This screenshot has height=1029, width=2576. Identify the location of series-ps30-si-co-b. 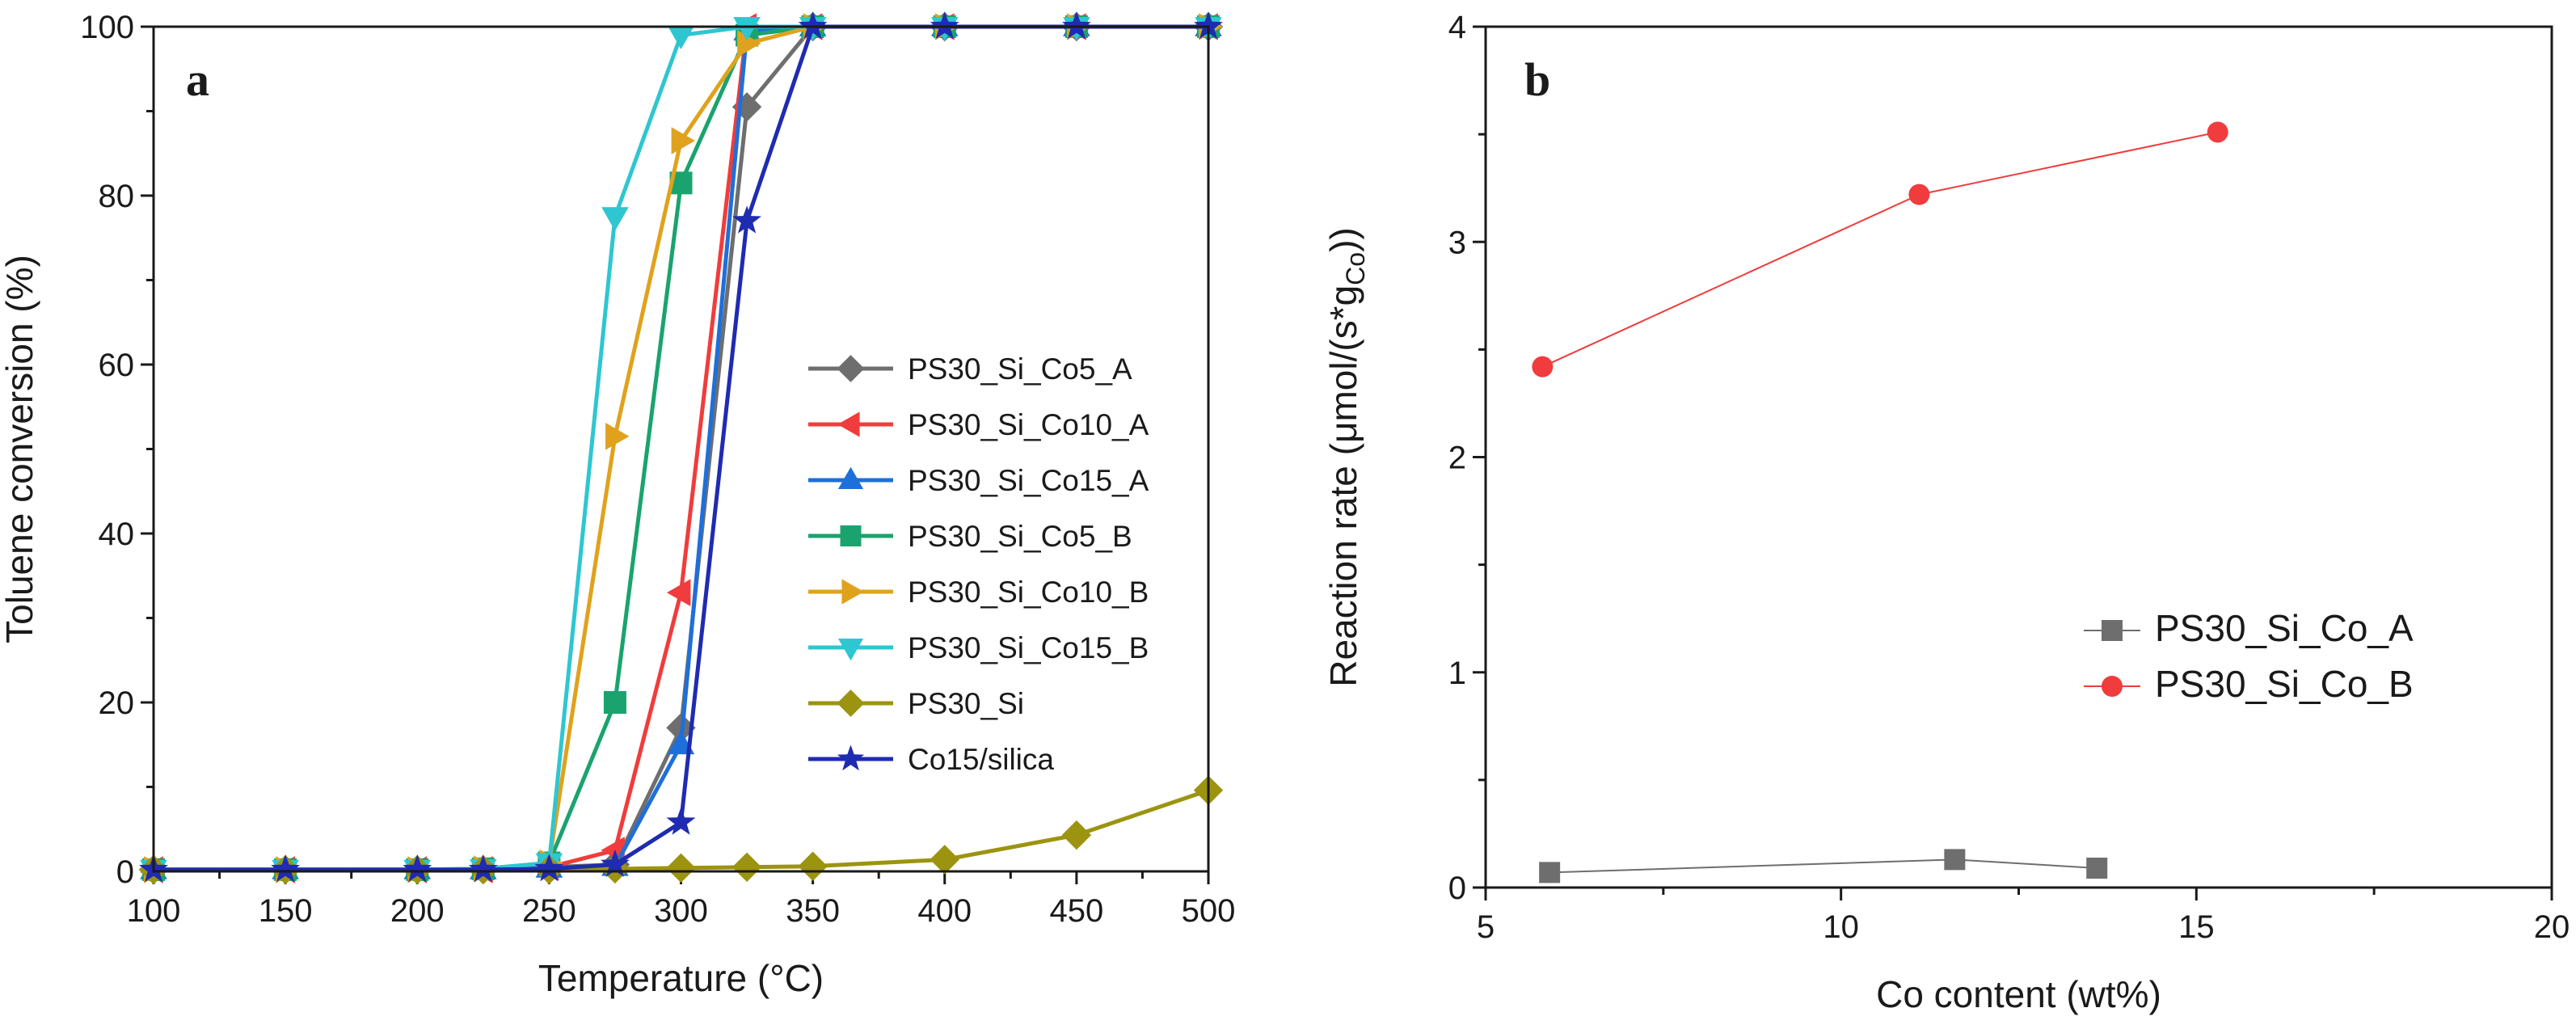
(1880, 249).